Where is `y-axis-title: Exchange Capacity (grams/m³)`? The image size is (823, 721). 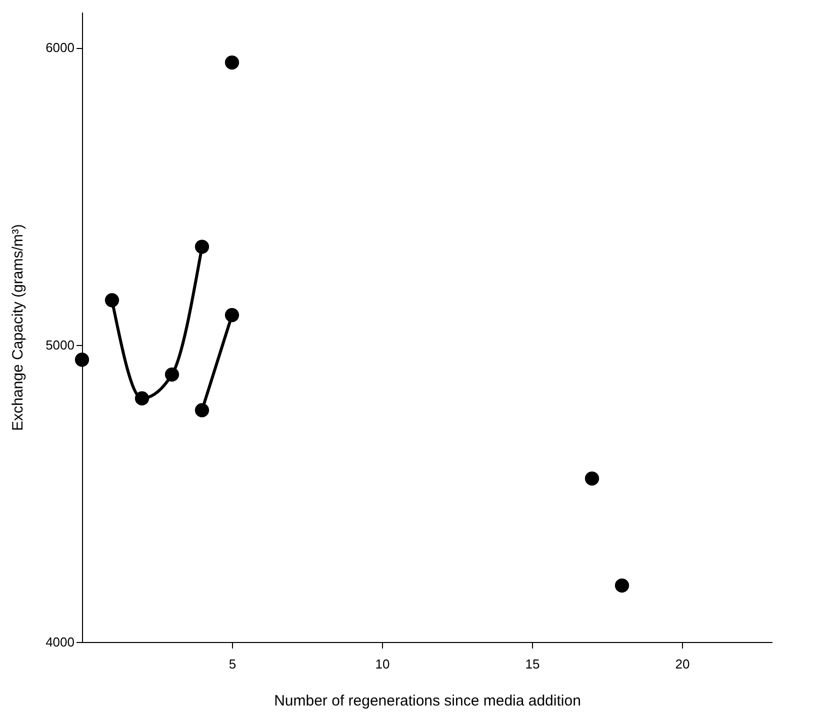
y-axis-title: Exchange Capacity (grams/m³) is located at coordinates (18, 327).